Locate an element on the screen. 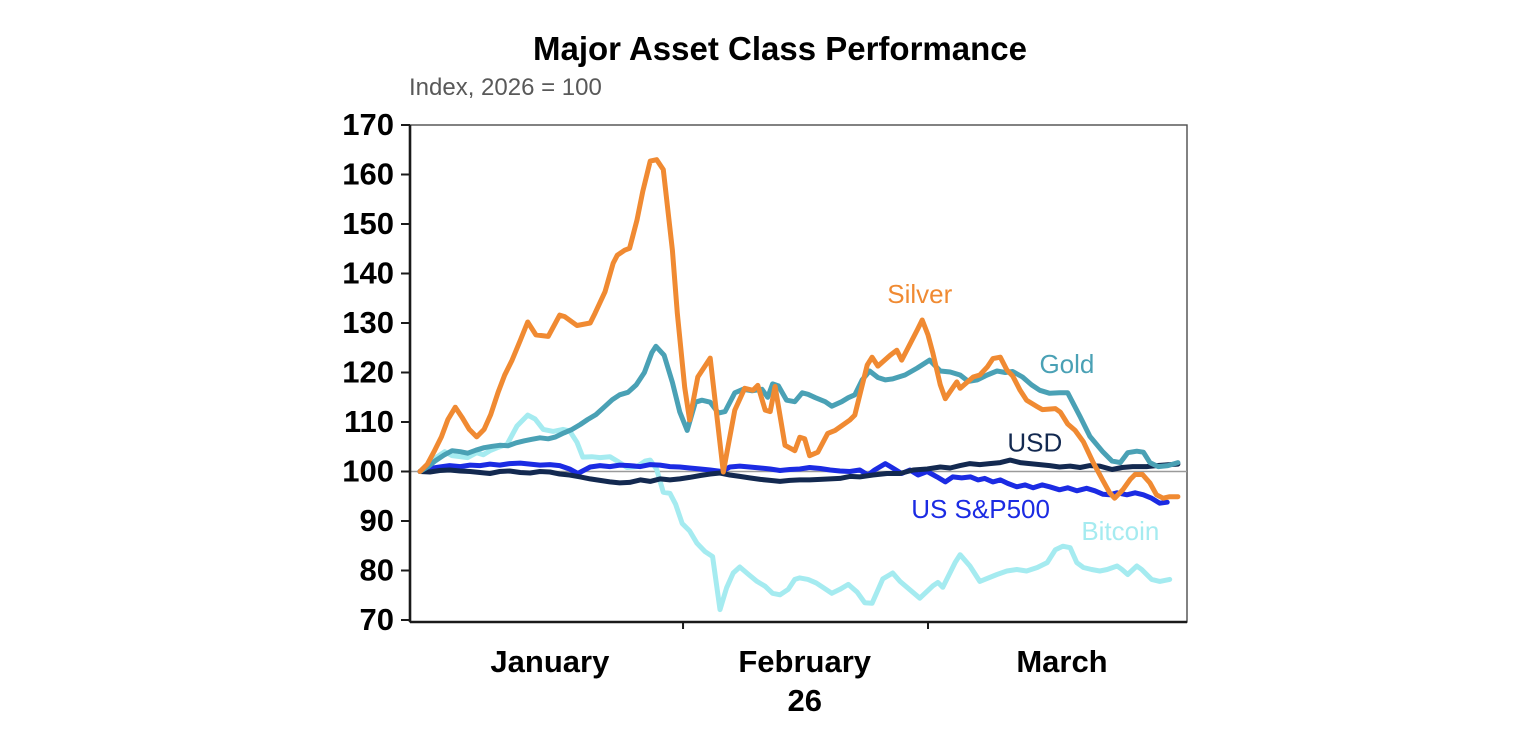  y-tick-label: 110 is located at coordinates (369, 421).